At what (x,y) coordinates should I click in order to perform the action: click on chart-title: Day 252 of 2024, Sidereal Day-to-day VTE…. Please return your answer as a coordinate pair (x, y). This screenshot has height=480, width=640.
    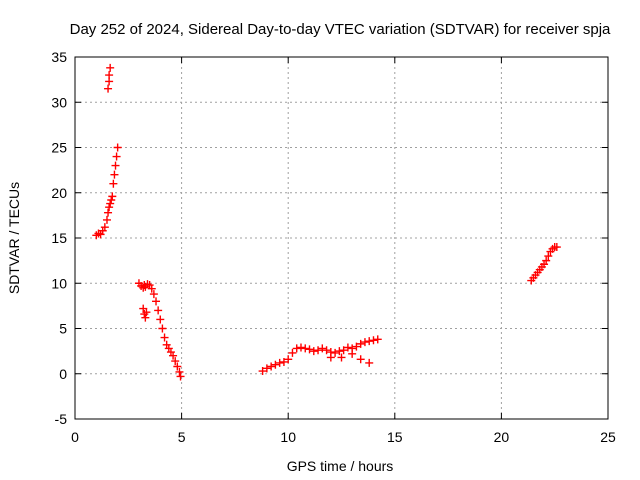
    Looking at the image, I should click on (340, 29).